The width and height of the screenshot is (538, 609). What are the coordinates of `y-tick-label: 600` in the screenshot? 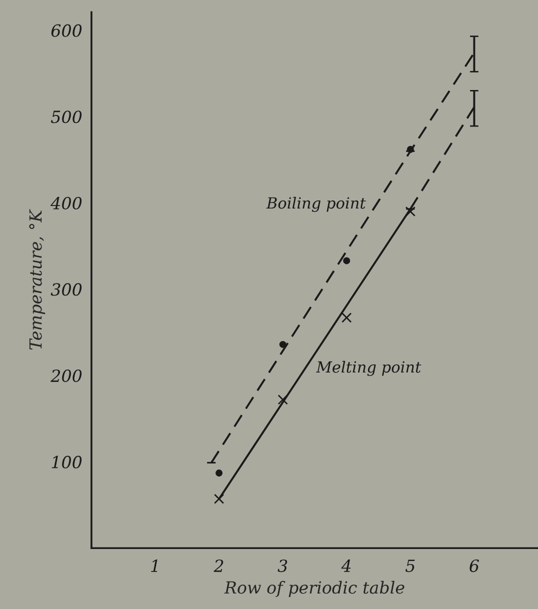 It's located at (66, 30).